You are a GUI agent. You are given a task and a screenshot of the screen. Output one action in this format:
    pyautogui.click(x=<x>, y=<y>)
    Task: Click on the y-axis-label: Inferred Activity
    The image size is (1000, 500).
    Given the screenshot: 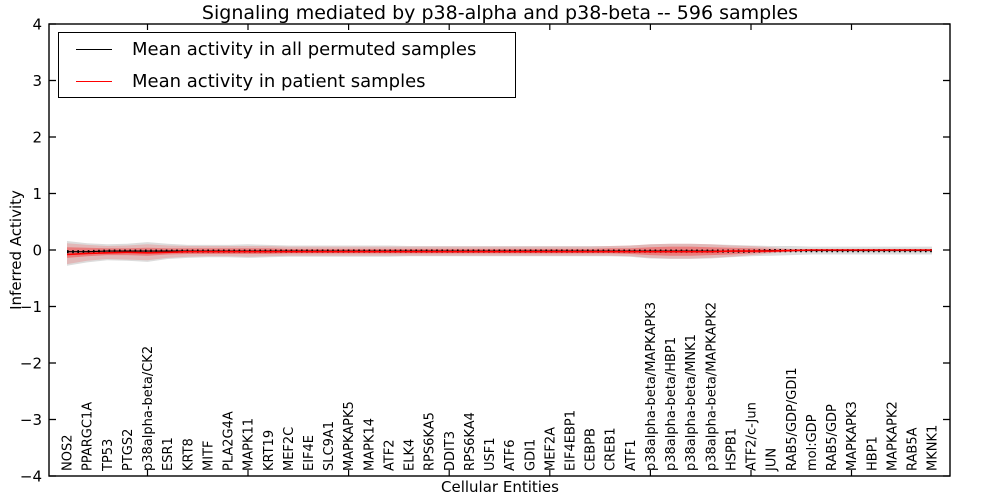 What is the action you would take?
    pyautogui.click(x=16, y=250)
    